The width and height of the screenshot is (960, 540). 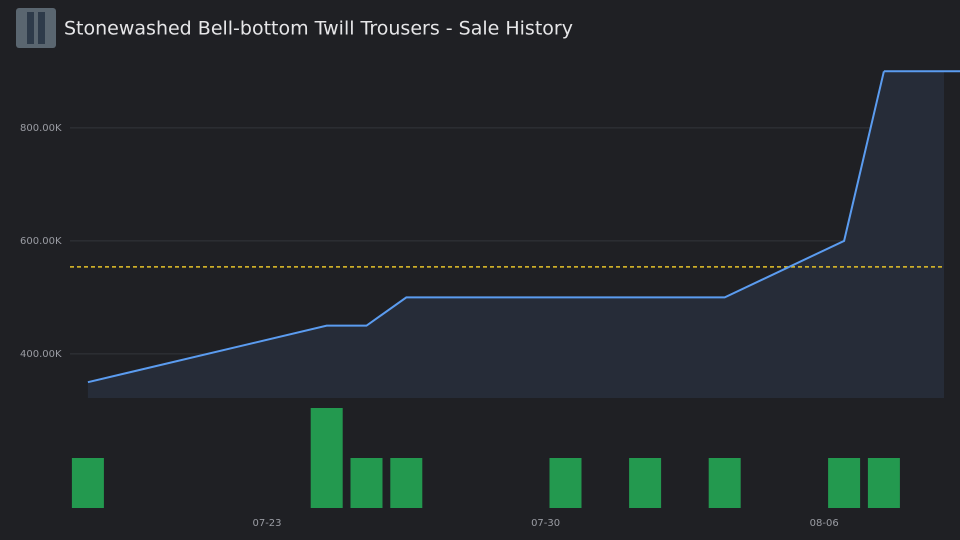 I want to click on x-tick-label: 08-06, so click(x=824, y=523).